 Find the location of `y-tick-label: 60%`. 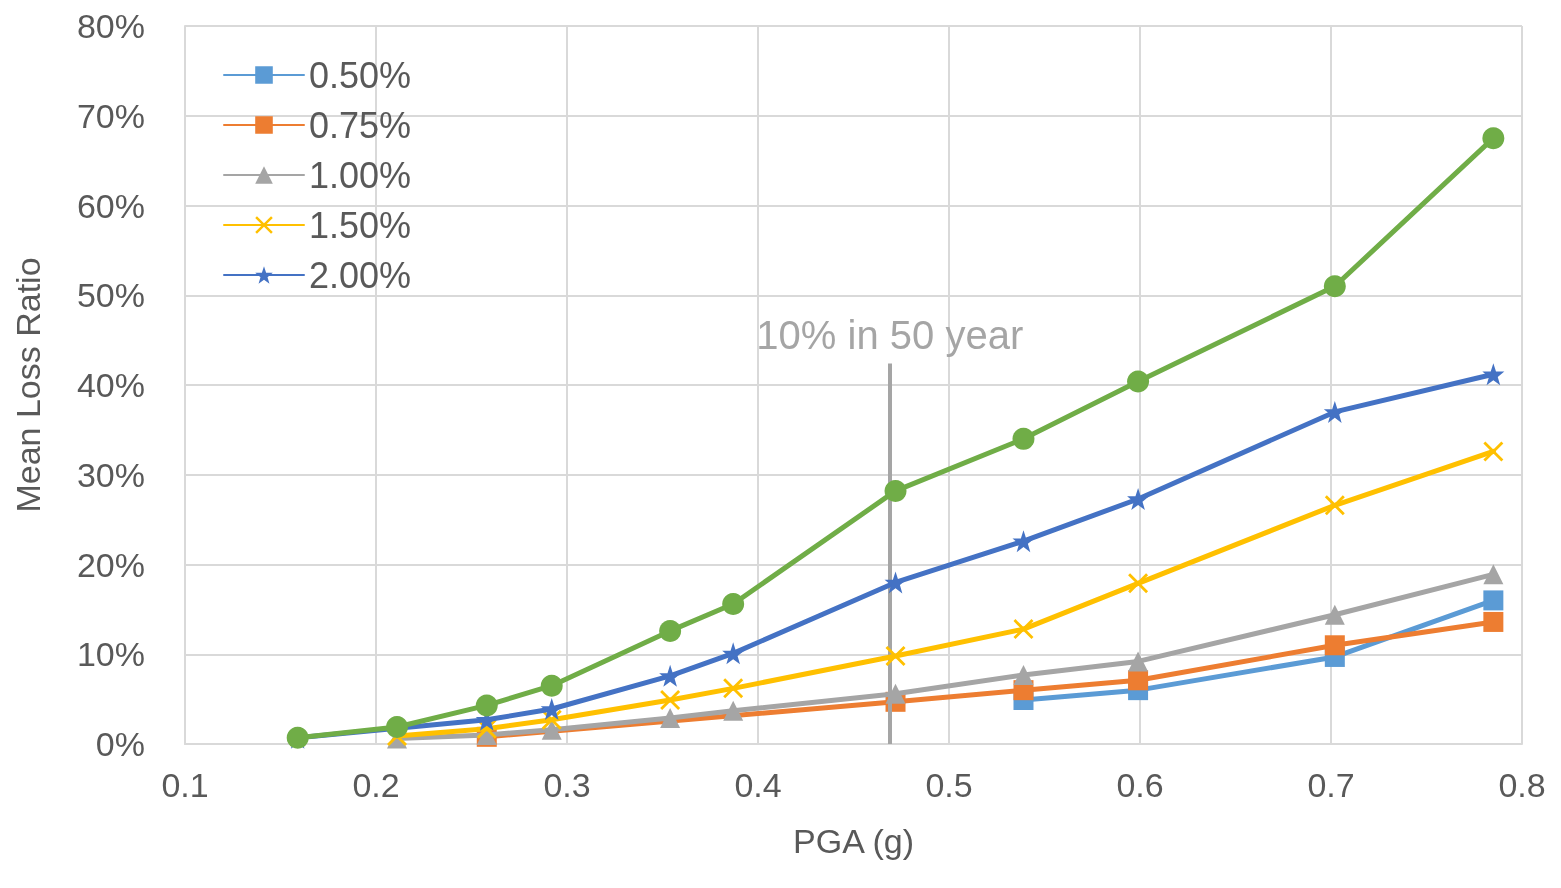

y-tick-label: 60% is located at coordinates (110, 205).